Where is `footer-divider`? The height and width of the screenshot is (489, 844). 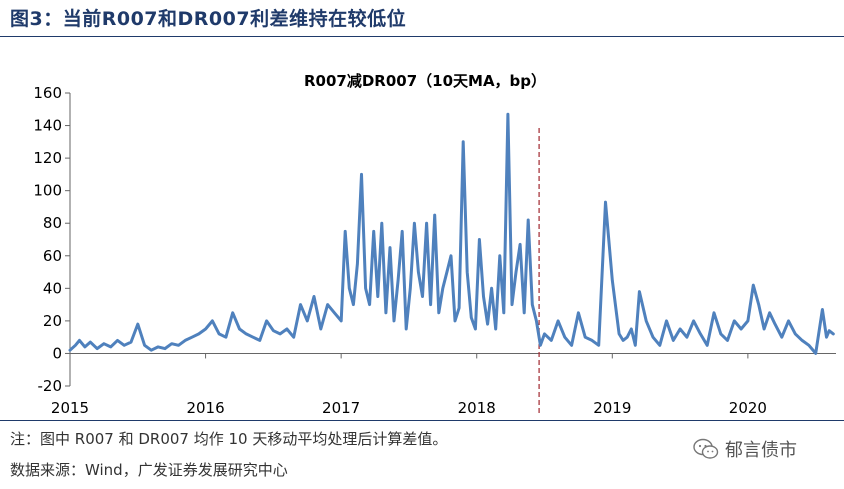
footer-divider is located at coordinates (422, 420).